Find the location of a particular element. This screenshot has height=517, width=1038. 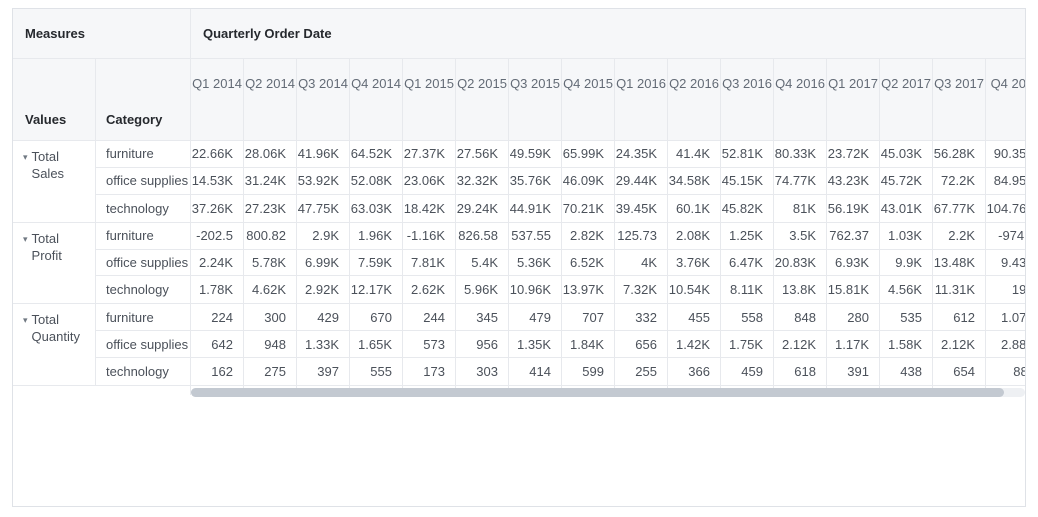

data-cell: 1.78K is located at coordinates (217, 290).